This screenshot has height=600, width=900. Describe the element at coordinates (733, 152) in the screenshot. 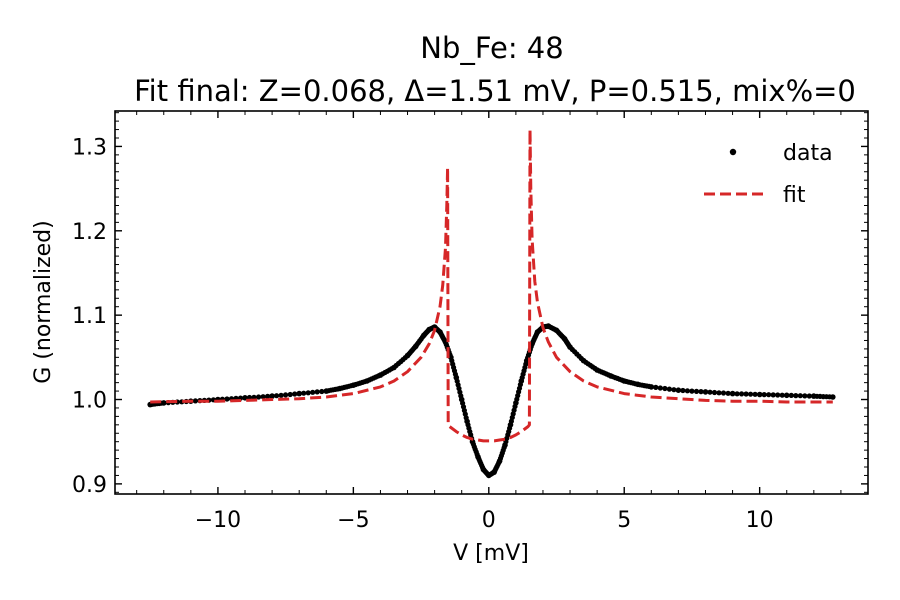

I see `legend-data-marker` at that location.